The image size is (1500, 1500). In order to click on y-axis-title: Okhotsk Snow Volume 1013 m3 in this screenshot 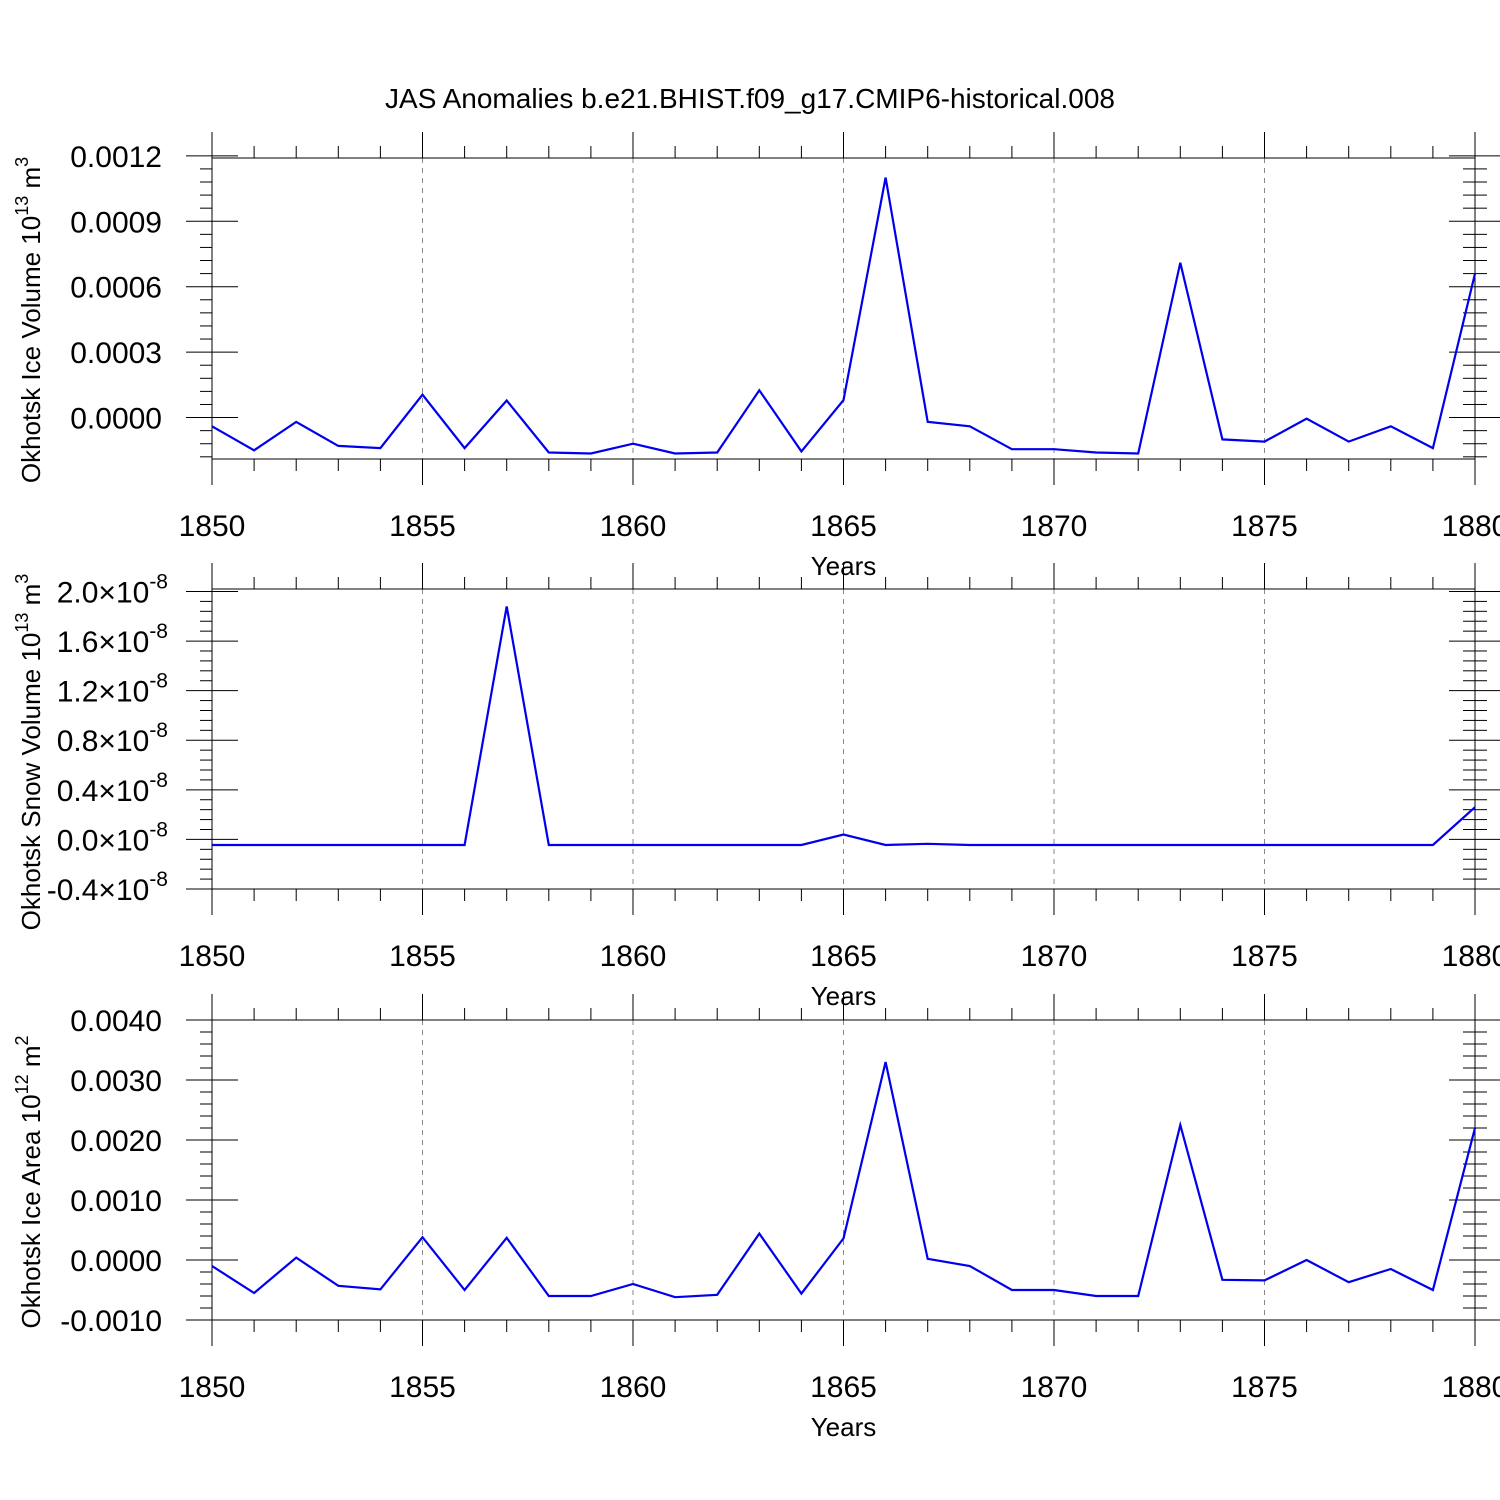, I will do `click(29, 752)`.